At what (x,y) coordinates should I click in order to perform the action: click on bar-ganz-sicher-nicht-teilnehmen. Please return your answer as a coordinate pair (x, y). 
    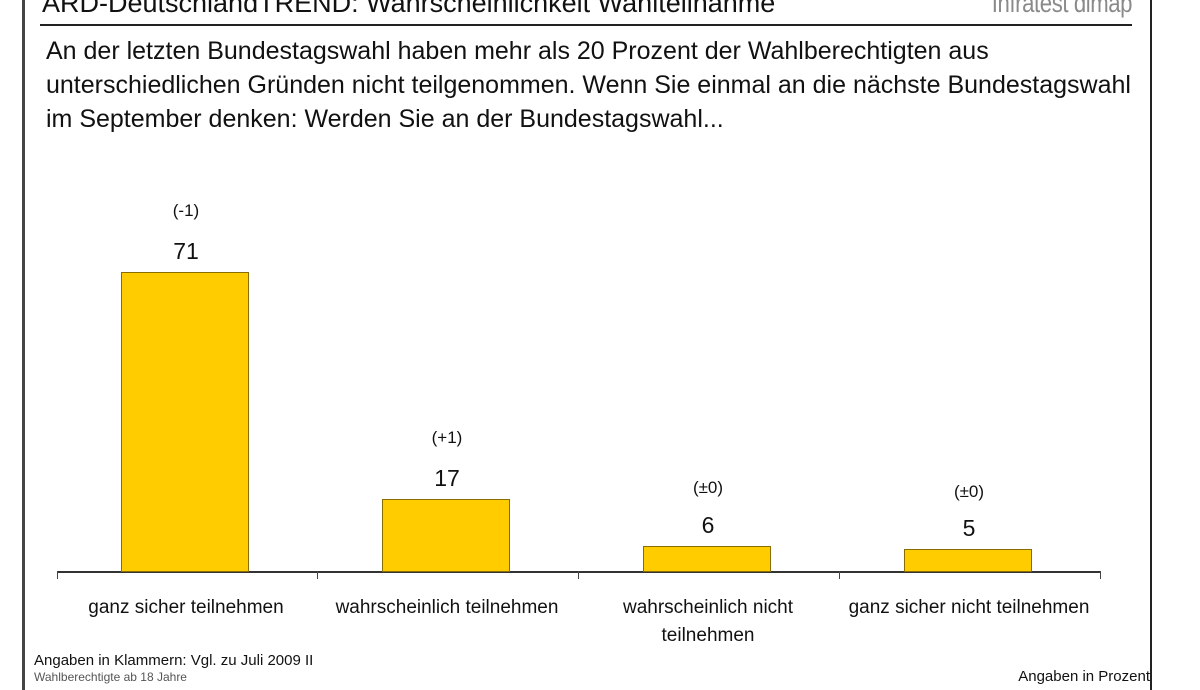
    Looking at the image, I should click on (968, 560).